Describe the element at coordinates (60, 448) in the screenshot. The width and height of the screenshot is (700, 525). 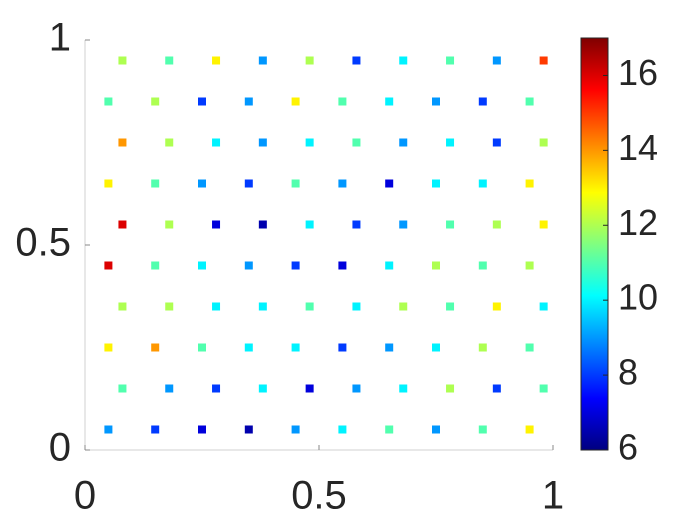
I see `y-tick-label: 0` at that location.